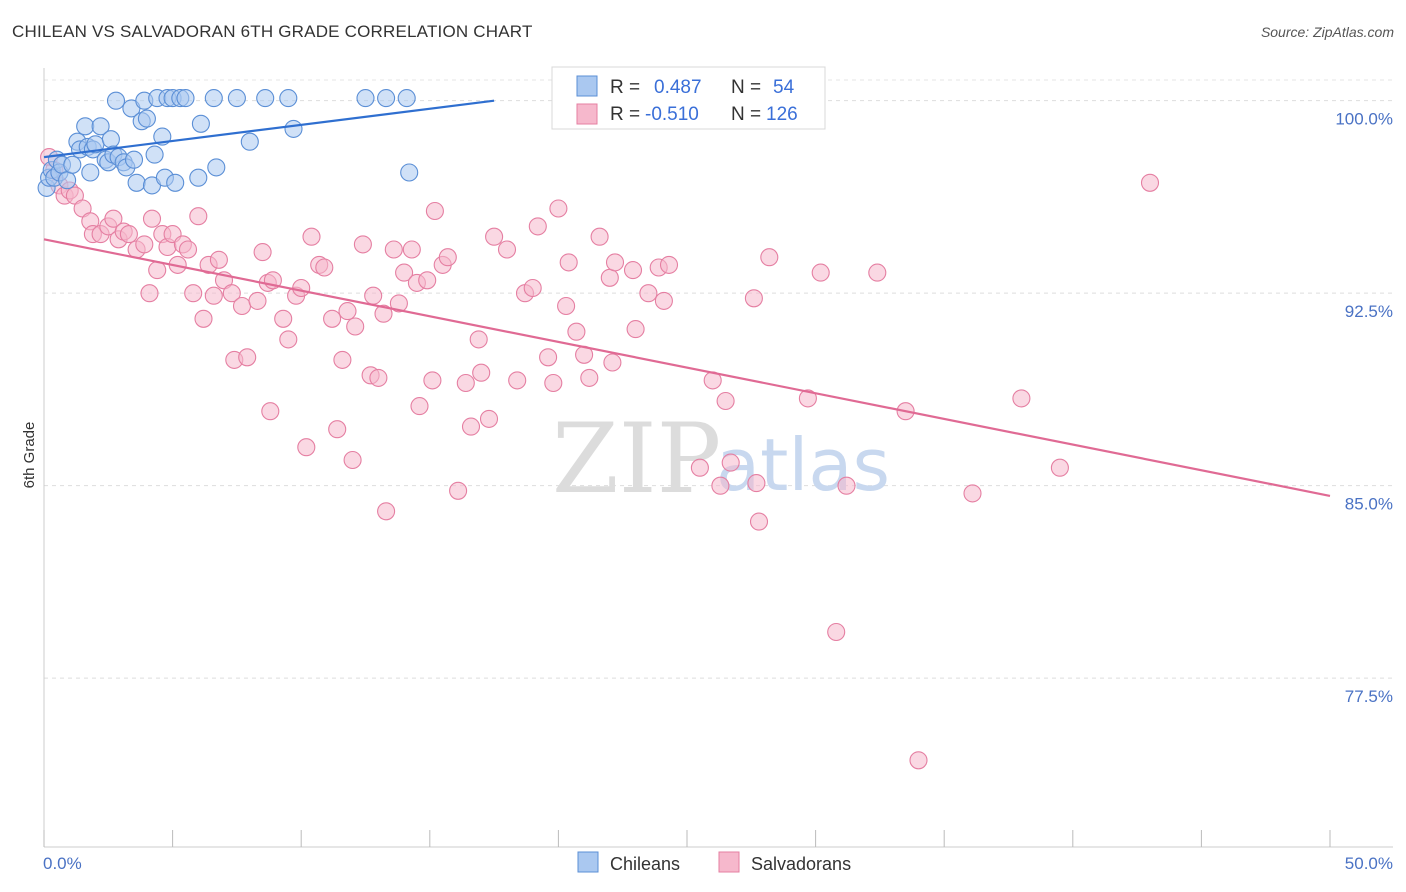 This screenshot has height=892, width=1406. Describe the element at coordinates (62, 863) in the screenshot. I see `x-tick-label-min: 0.0%` at that location.